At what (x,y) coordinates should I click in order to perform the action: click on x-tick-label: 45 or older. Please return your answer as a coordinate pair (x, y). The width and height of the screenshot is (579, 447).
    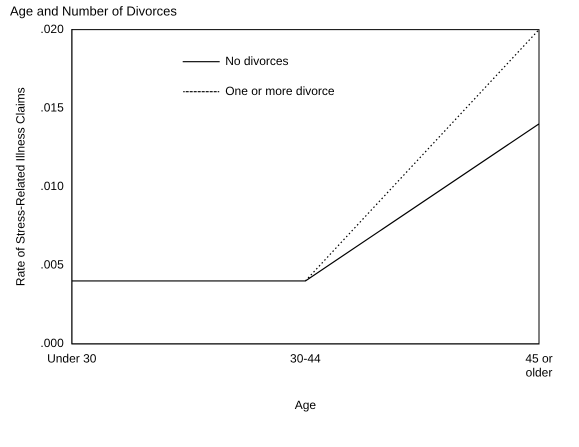
    Looking at the image, I should click on (539, 365).